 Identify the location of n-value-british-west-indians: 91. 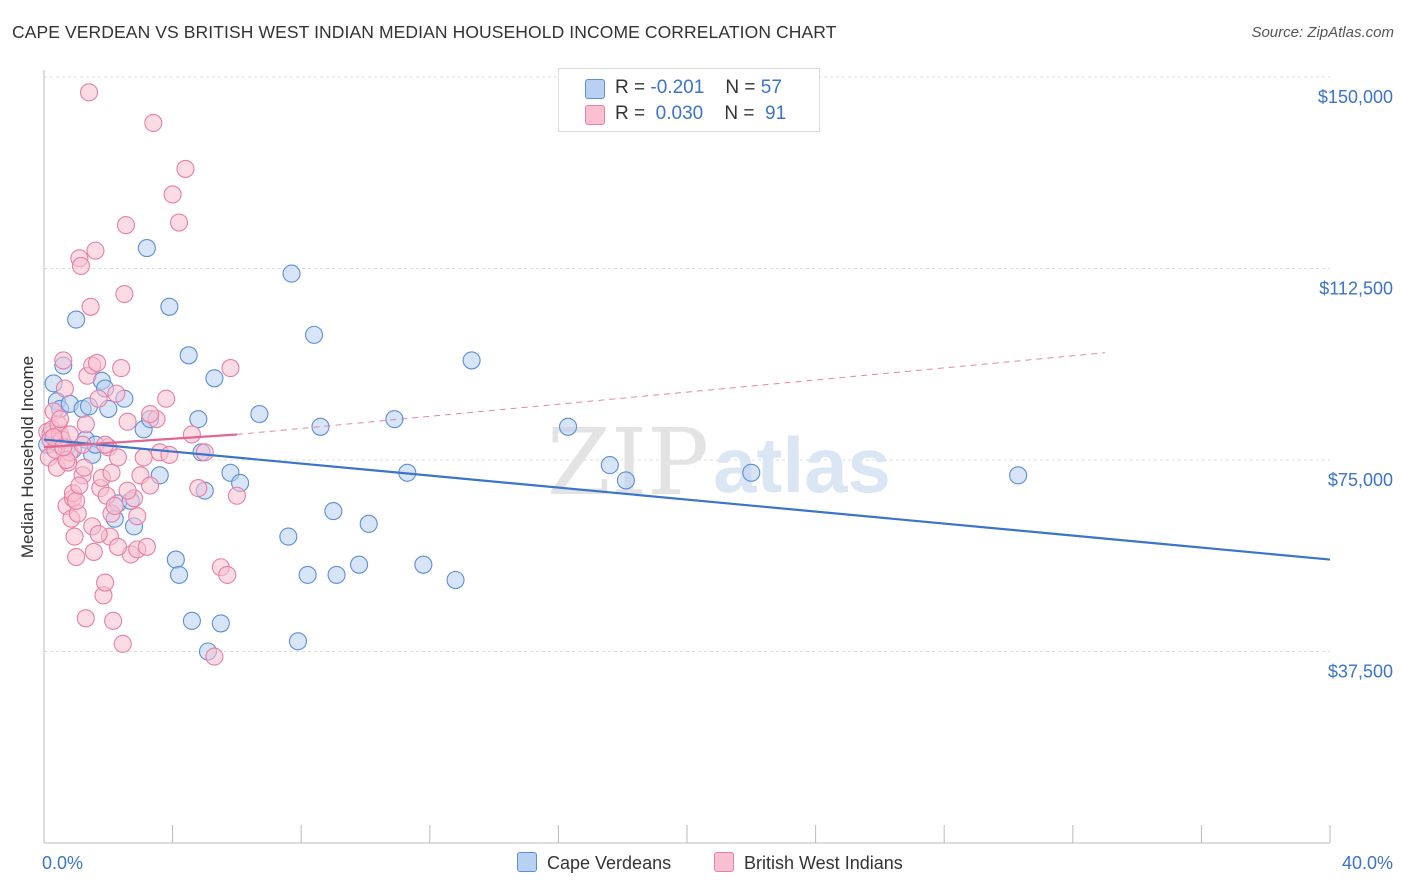
(776, 113).